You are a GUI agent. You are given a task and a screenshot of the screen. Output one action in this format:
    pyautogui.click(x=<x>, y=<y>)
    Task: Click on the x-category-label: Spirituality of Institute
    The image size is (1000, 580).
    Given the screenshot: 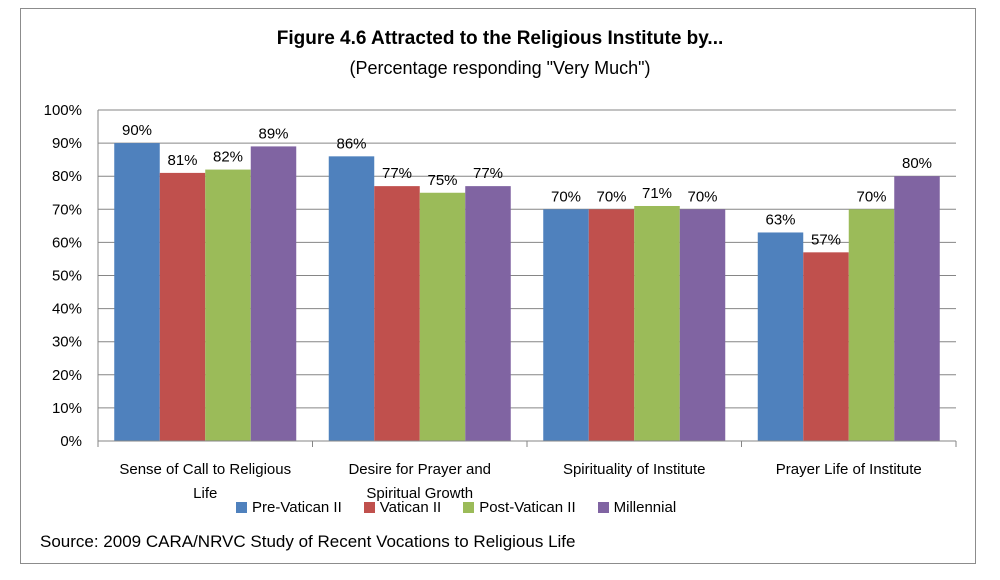 What is the action you would take?
    pyautogui.click(x=634, y=469)
    